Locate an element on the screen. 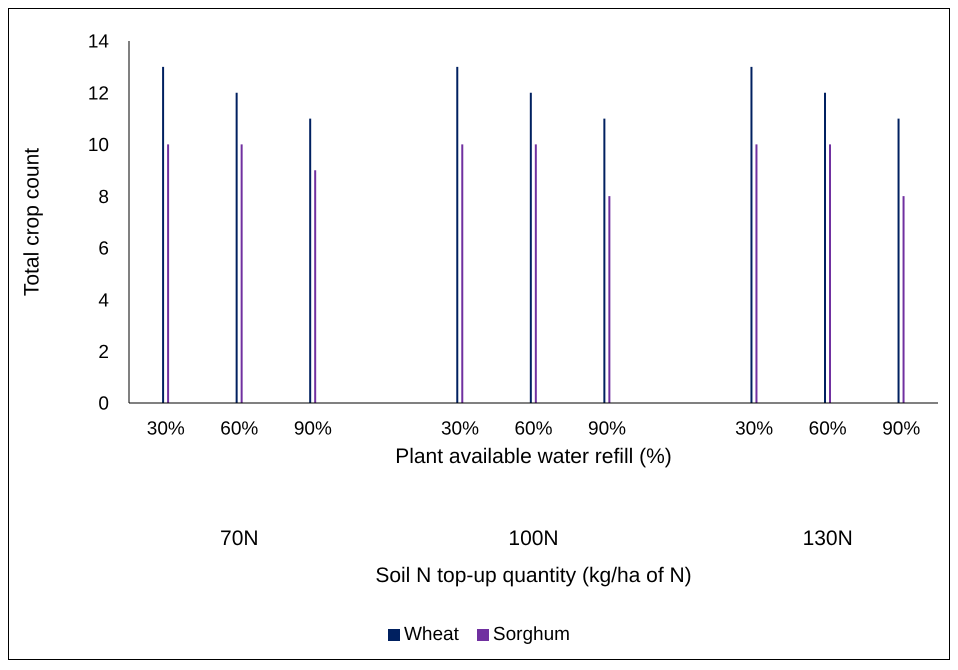 This screenshot has height=670, width=958. y-tick-label: 8 is located at coordinates (103, 197).